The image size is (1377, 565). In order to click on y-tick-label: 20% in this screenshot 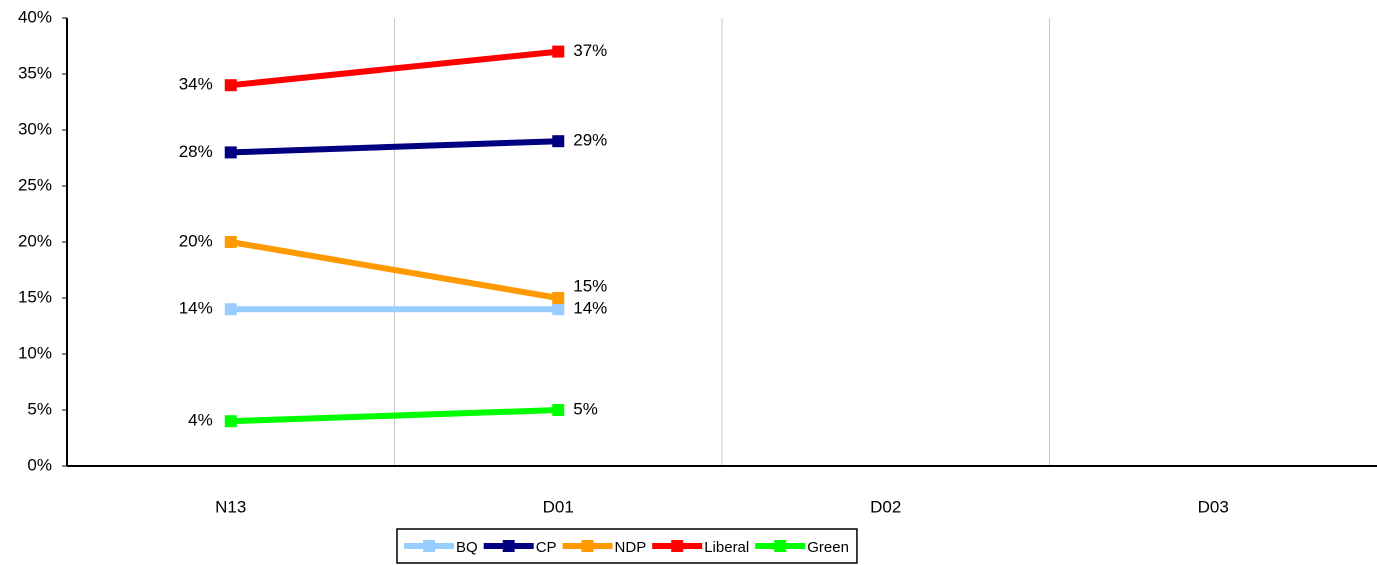, I will do `click(35, 240)`.